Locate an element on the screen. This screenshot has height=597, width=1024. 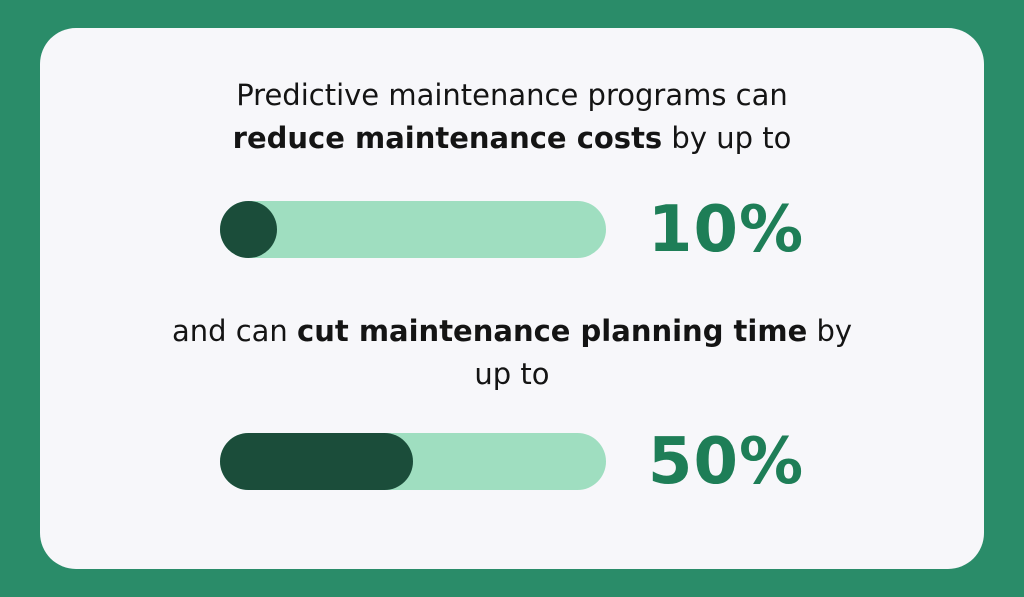
progress-bar-fill-costs is located at coordinates (248, 230).